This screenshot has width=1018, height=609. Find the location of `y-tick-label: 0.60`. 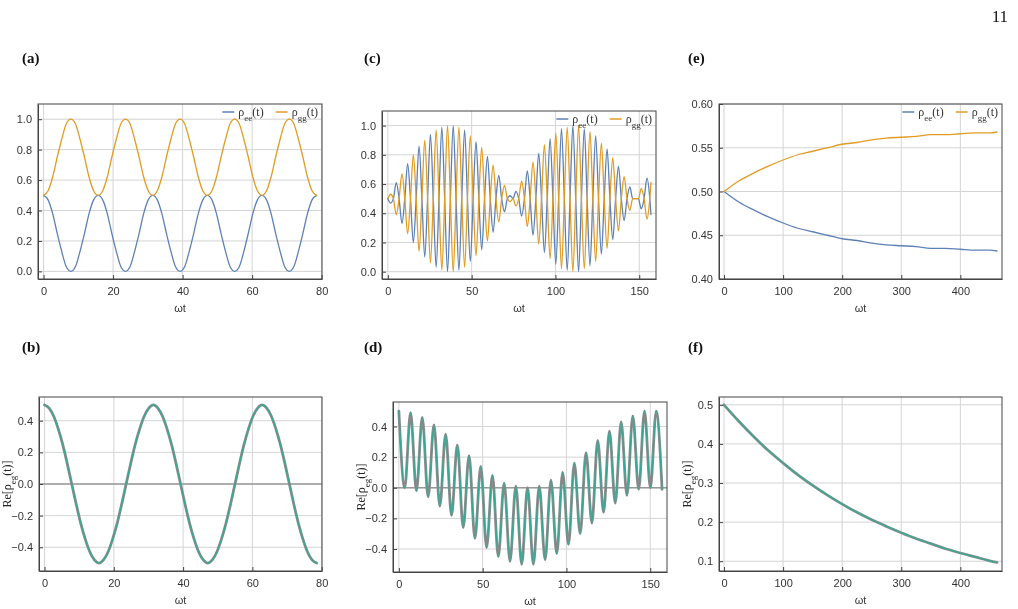

y-tick-label: 0.60 is located at coordinates (702, 104).